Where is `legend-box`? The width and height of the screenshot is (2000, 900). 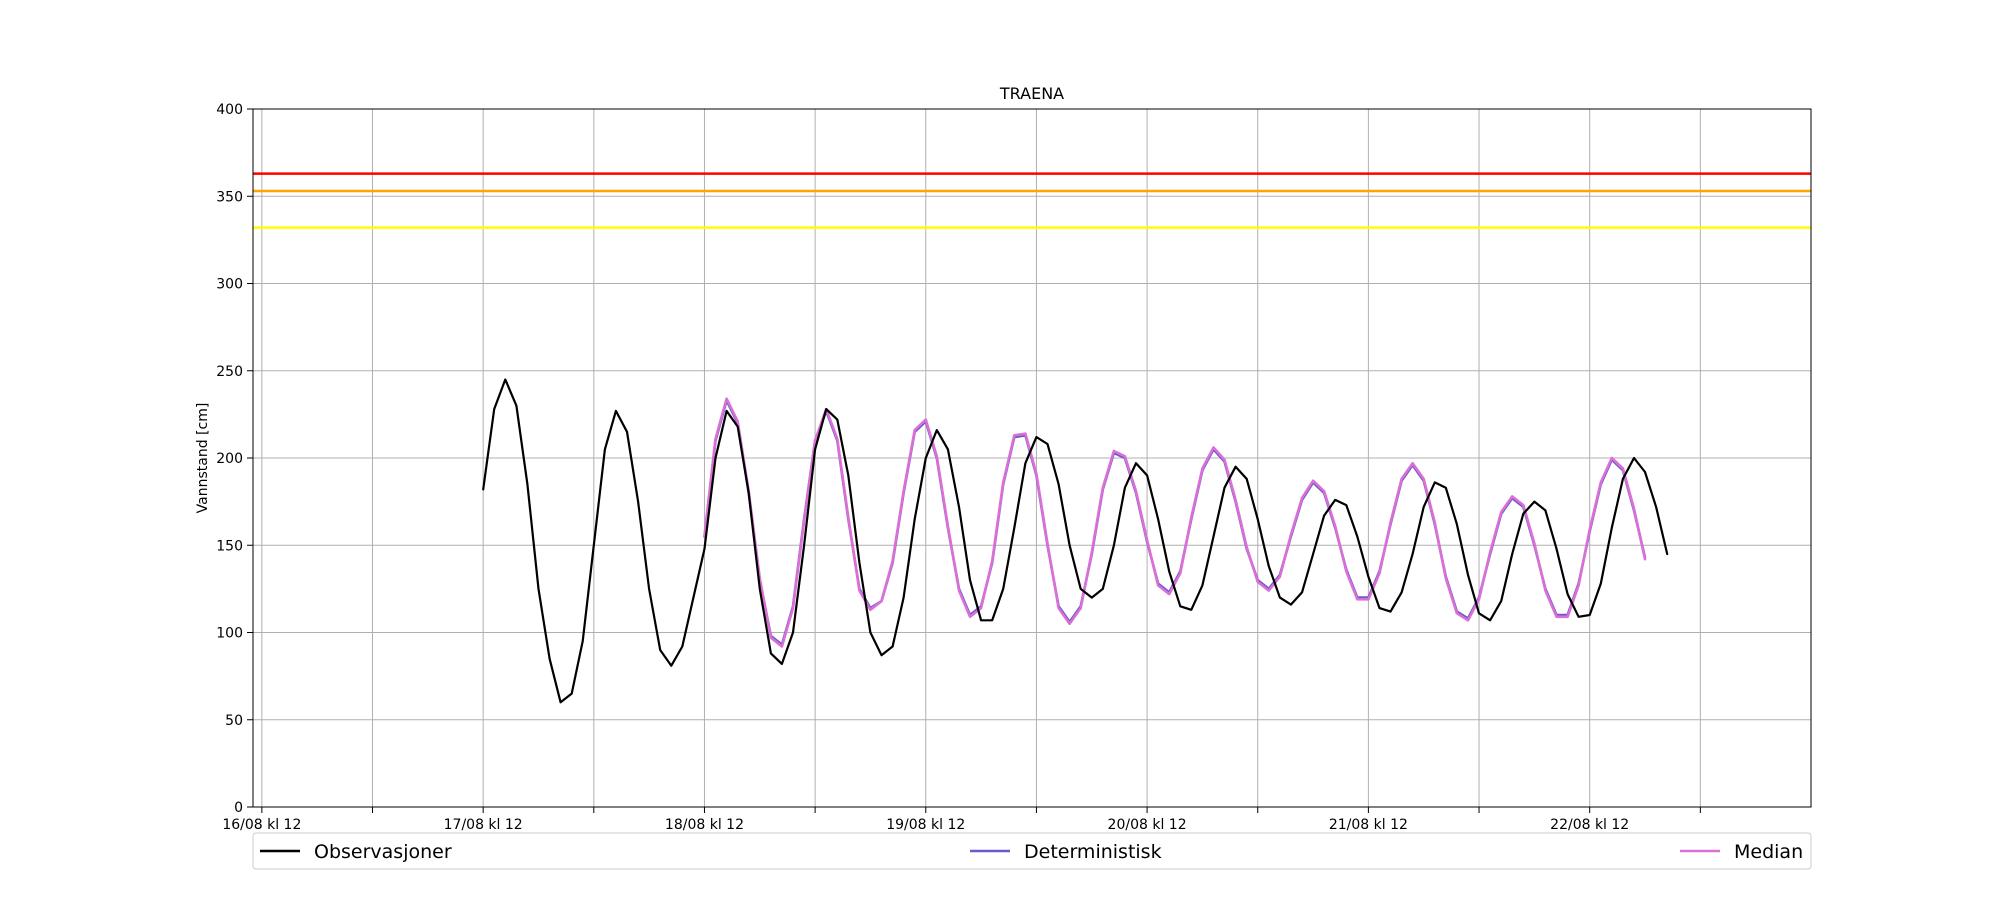
legend-box is located at coordinates (1032, 851).